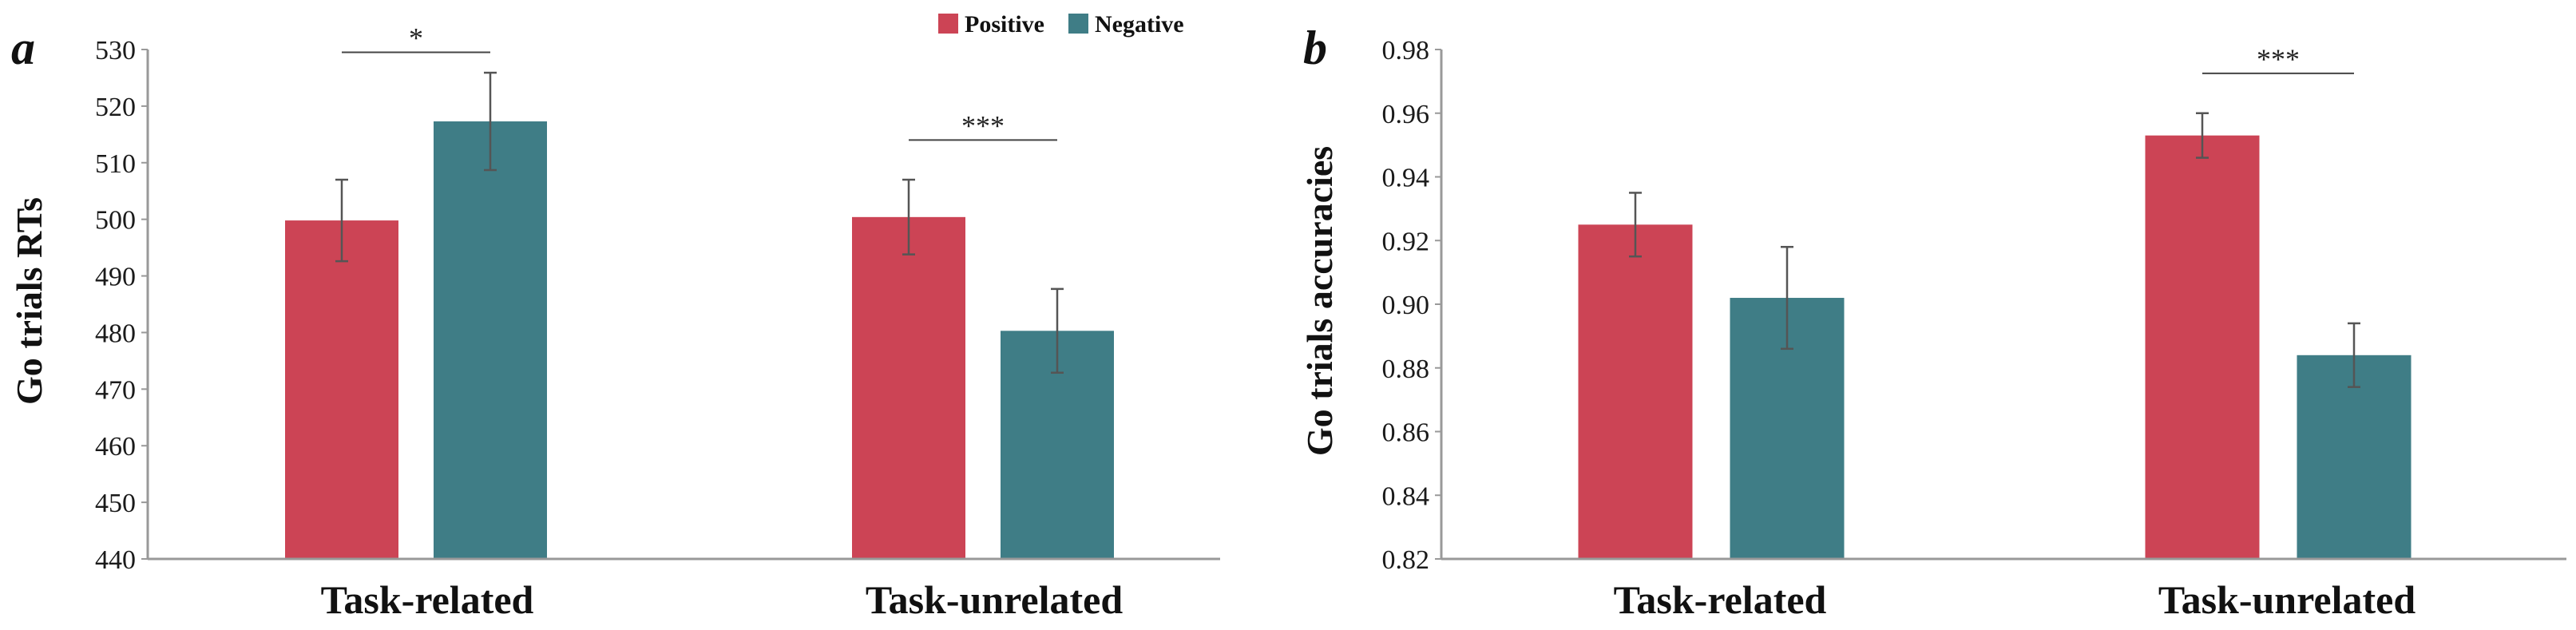 Image resolution: width=2576 pixels, height=630 pixels. What do you see at coordinates (116, 221) in the screenshot?
I see `y-tick-label-a: 500` at bounding box center [116, 221].